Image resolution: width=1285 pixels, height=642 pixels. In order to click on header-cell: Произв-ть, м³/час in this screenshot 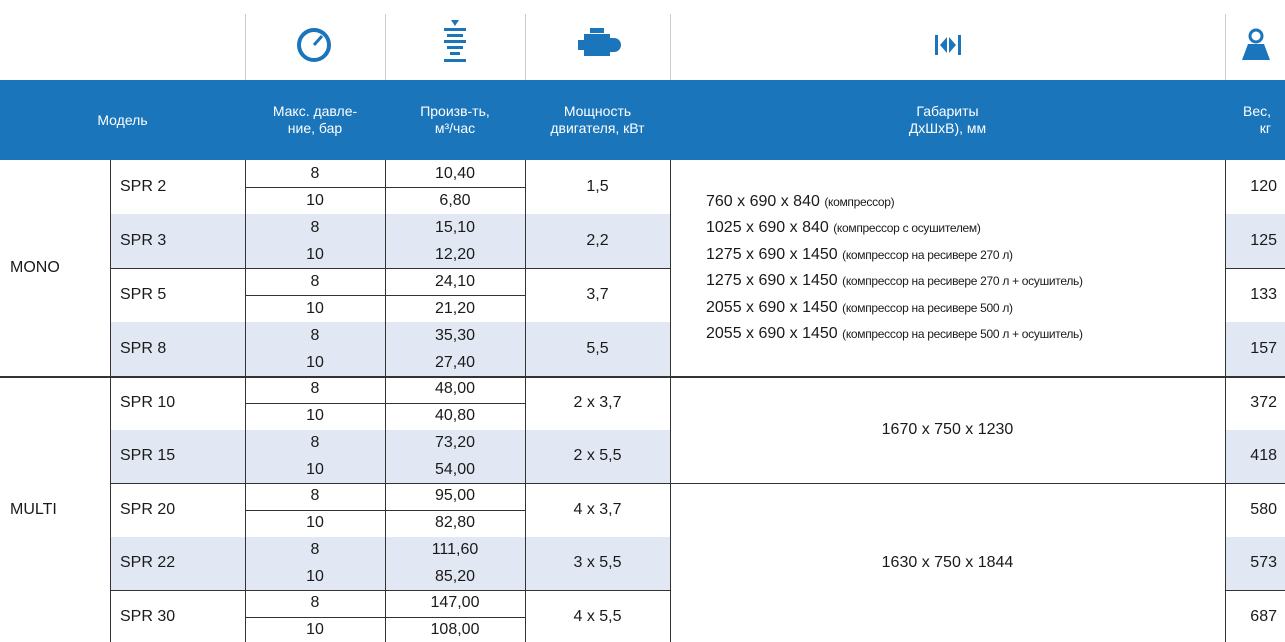, I will do `click(455, 120)`.